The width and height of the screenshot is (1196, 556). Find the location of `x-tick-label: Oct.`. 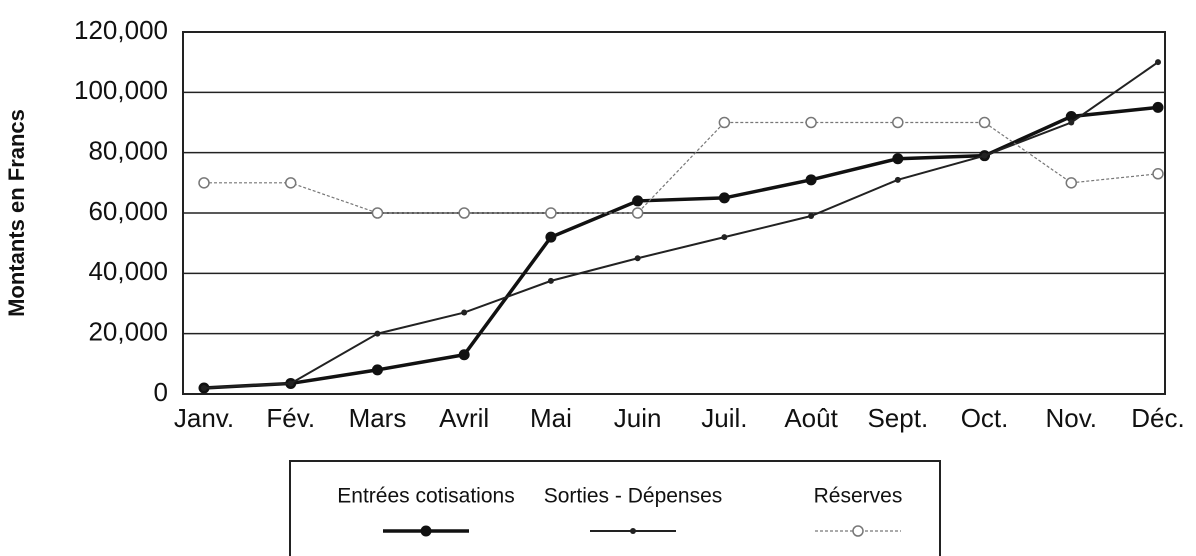

x-tick-label: Oct. is located at coordinates (985, 418).